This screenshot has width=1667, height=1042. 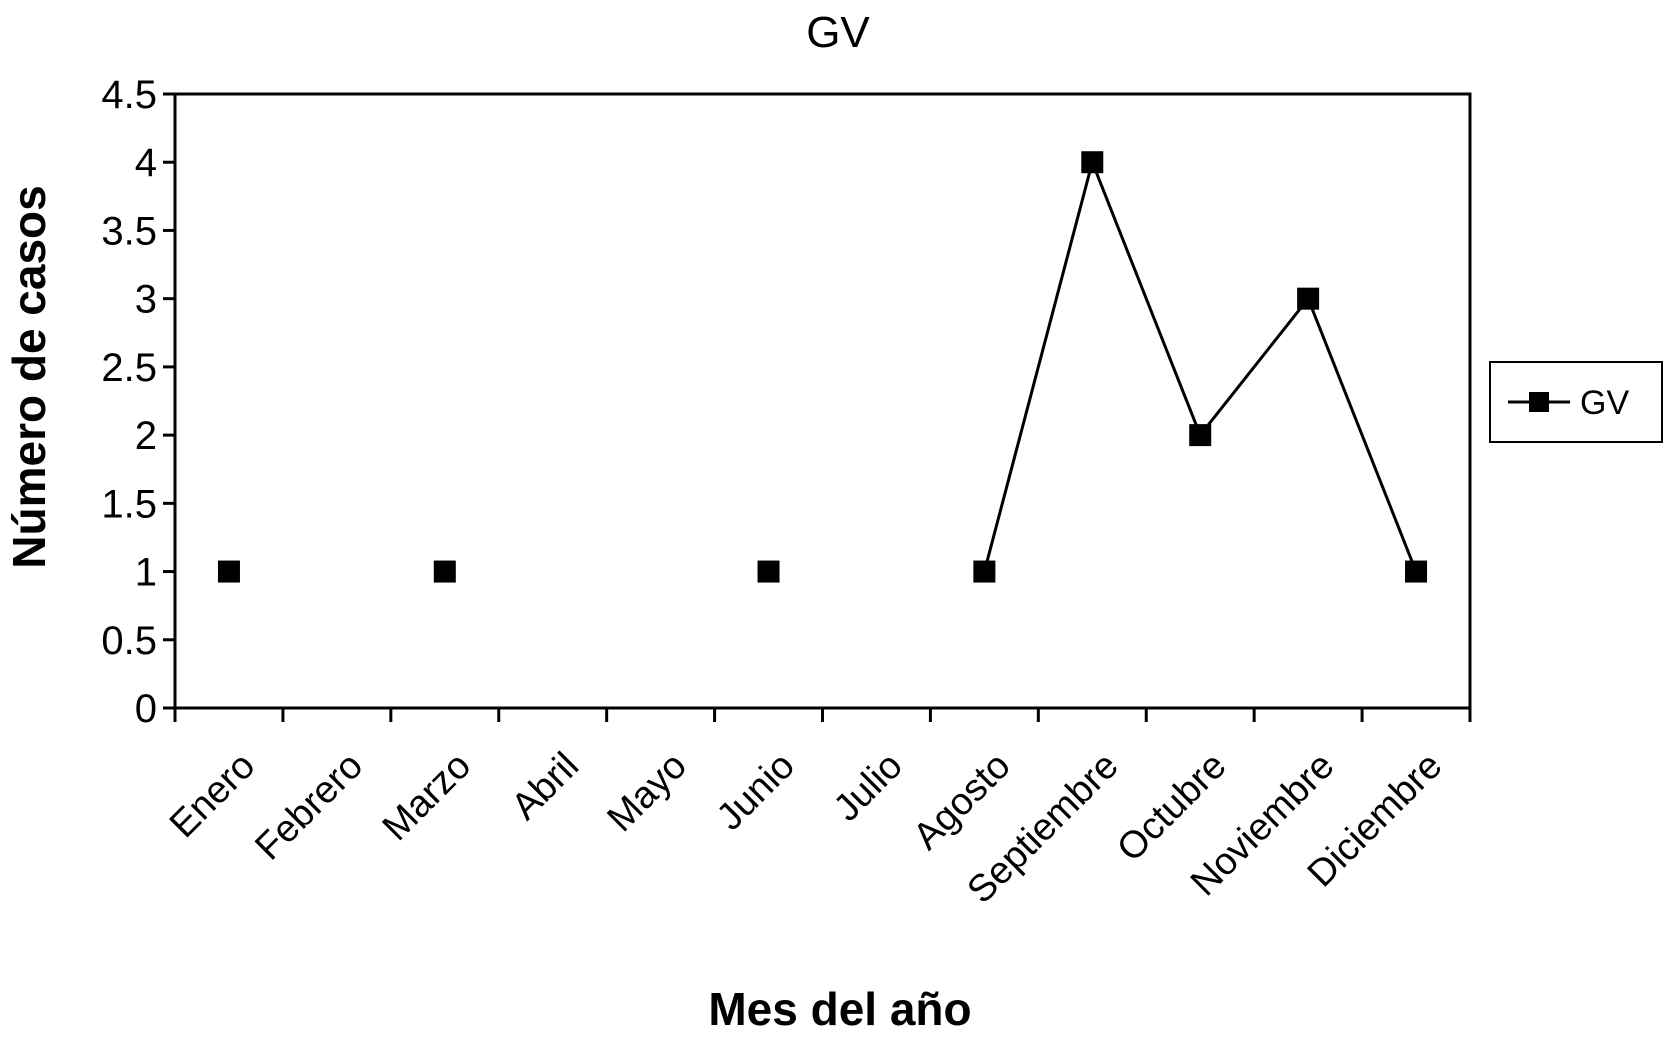 I want to click on x-tick-label: Mayo, so click(x=647, y=792).